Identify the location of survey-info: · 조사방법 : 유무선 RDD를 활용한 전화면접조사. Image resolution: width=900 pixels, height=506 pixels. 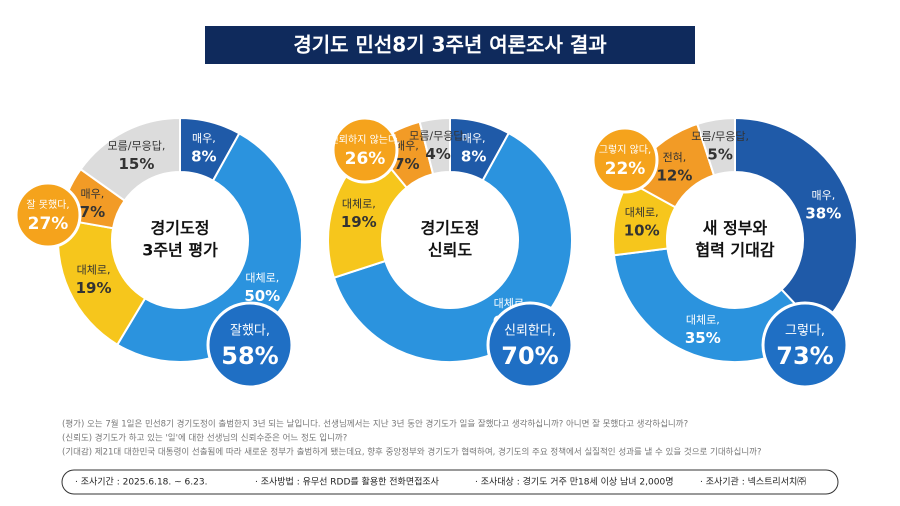
(347, 482).